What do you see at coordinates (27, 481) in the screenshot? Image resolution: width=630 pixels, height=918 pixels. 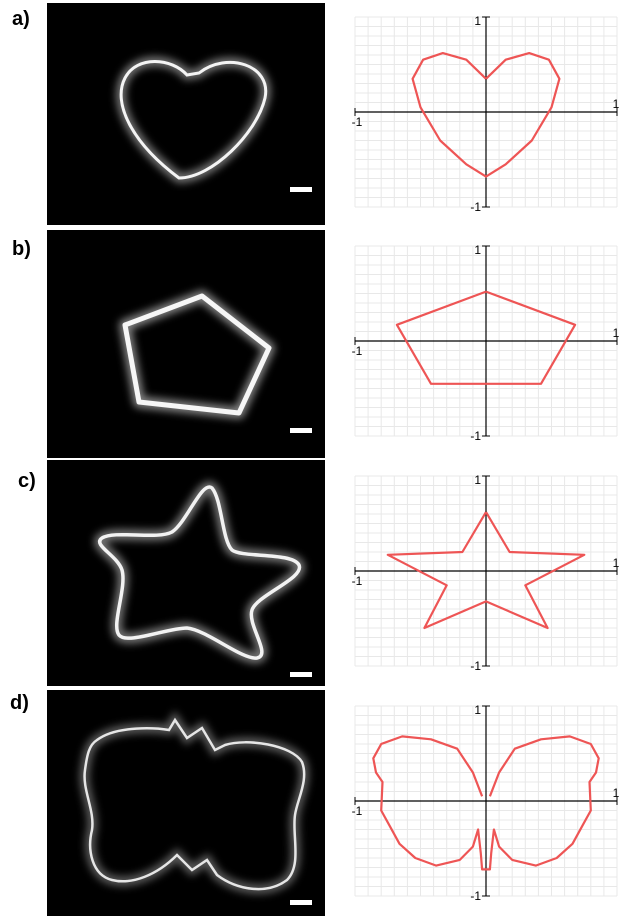 I see `panel-label: c)` at bounding box center [27, 481].